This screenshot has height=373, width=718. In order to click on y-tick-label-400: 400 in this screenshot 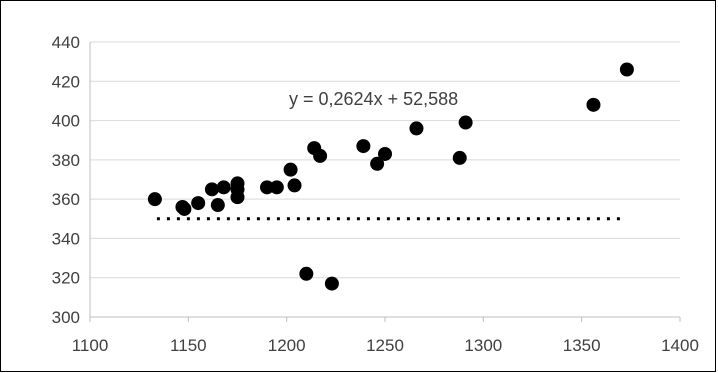, I will do `click(66, 121)`.